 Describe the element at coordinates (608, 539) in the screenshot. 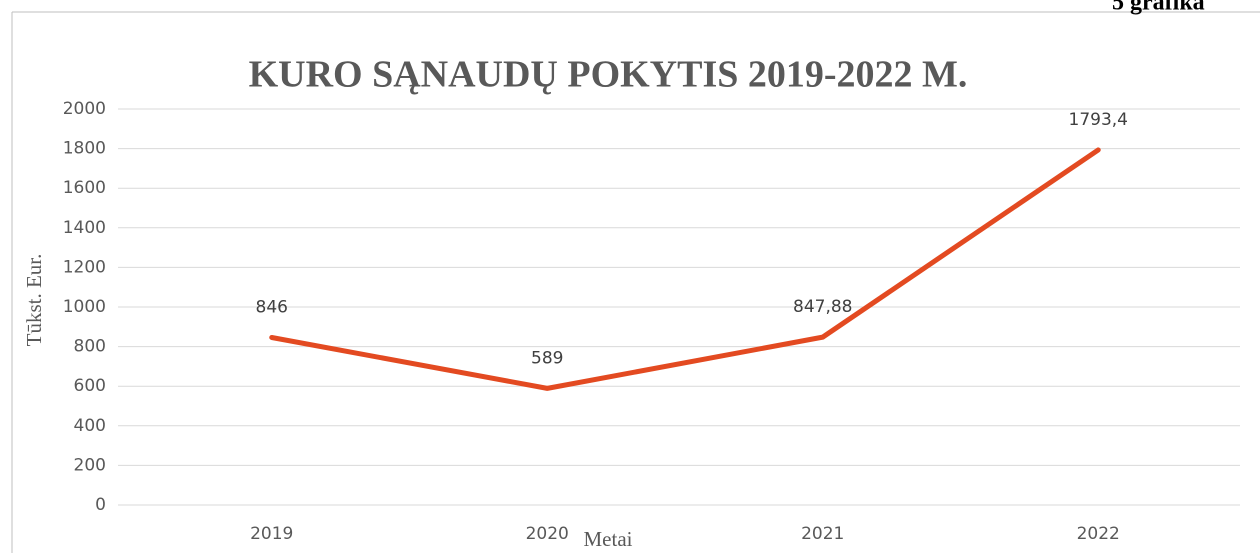

I see `x-axis-label: Metai` at that location.